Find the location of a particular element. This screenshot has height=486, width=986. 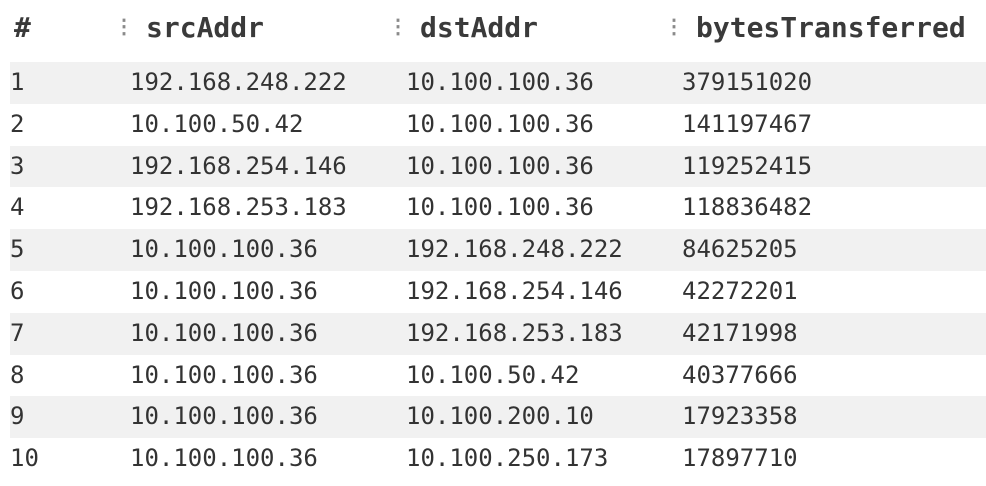

table-row: 2 10.100.50.42 10.100.100.36 141197467 is located at coordinates (498, 125).